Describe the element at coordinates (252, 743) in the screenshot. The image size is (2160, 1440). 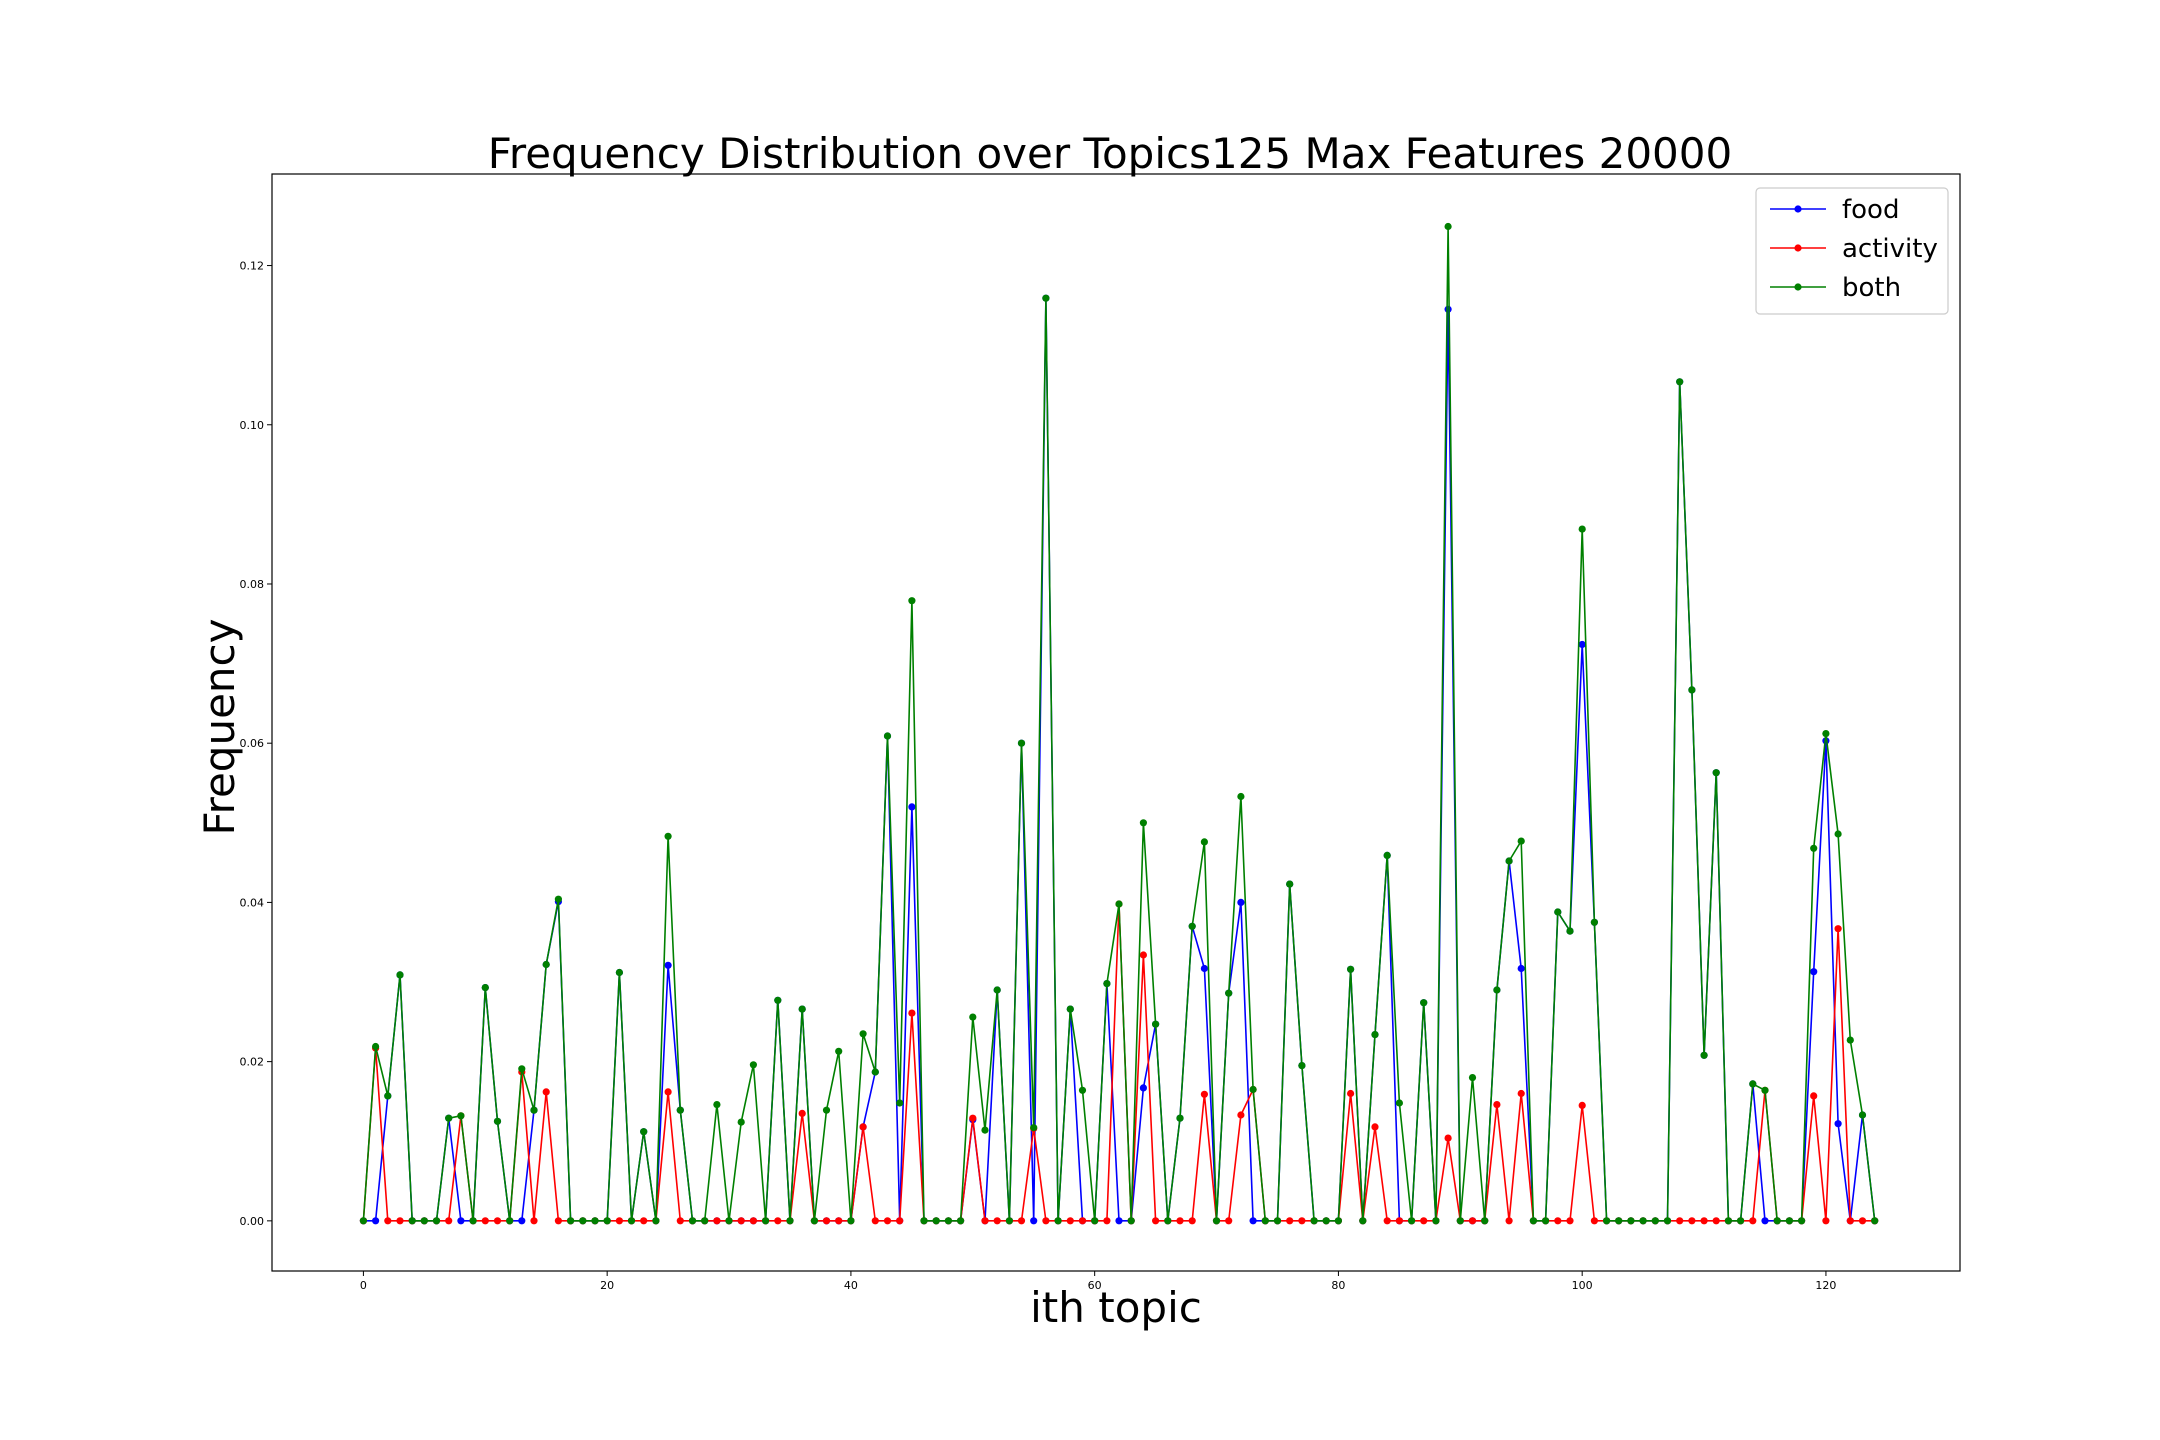
I see `y-tick-label: 0.06` at that location.